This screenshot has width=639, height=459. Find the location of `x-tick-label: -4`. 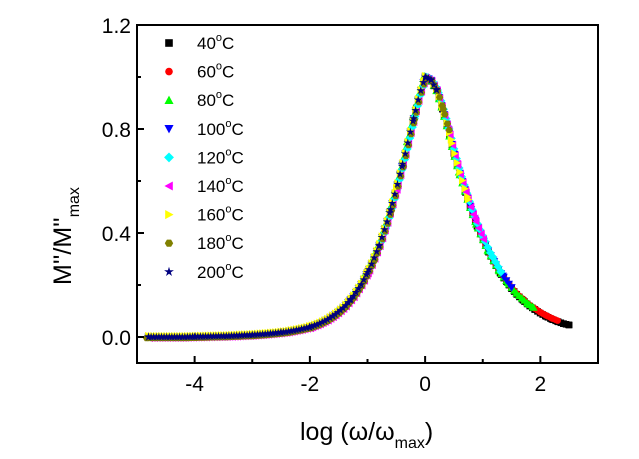

x-tick-label: -4 is located at coordinates (194, 384).